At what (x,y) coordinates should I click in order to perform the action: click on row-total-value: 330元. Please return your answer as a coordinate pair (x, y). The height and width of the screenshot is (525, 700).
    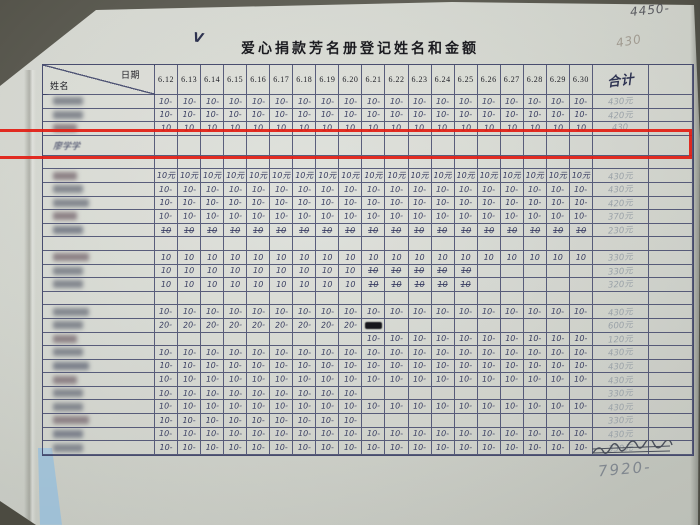
    Looking at the image, I should click on (620, 272).